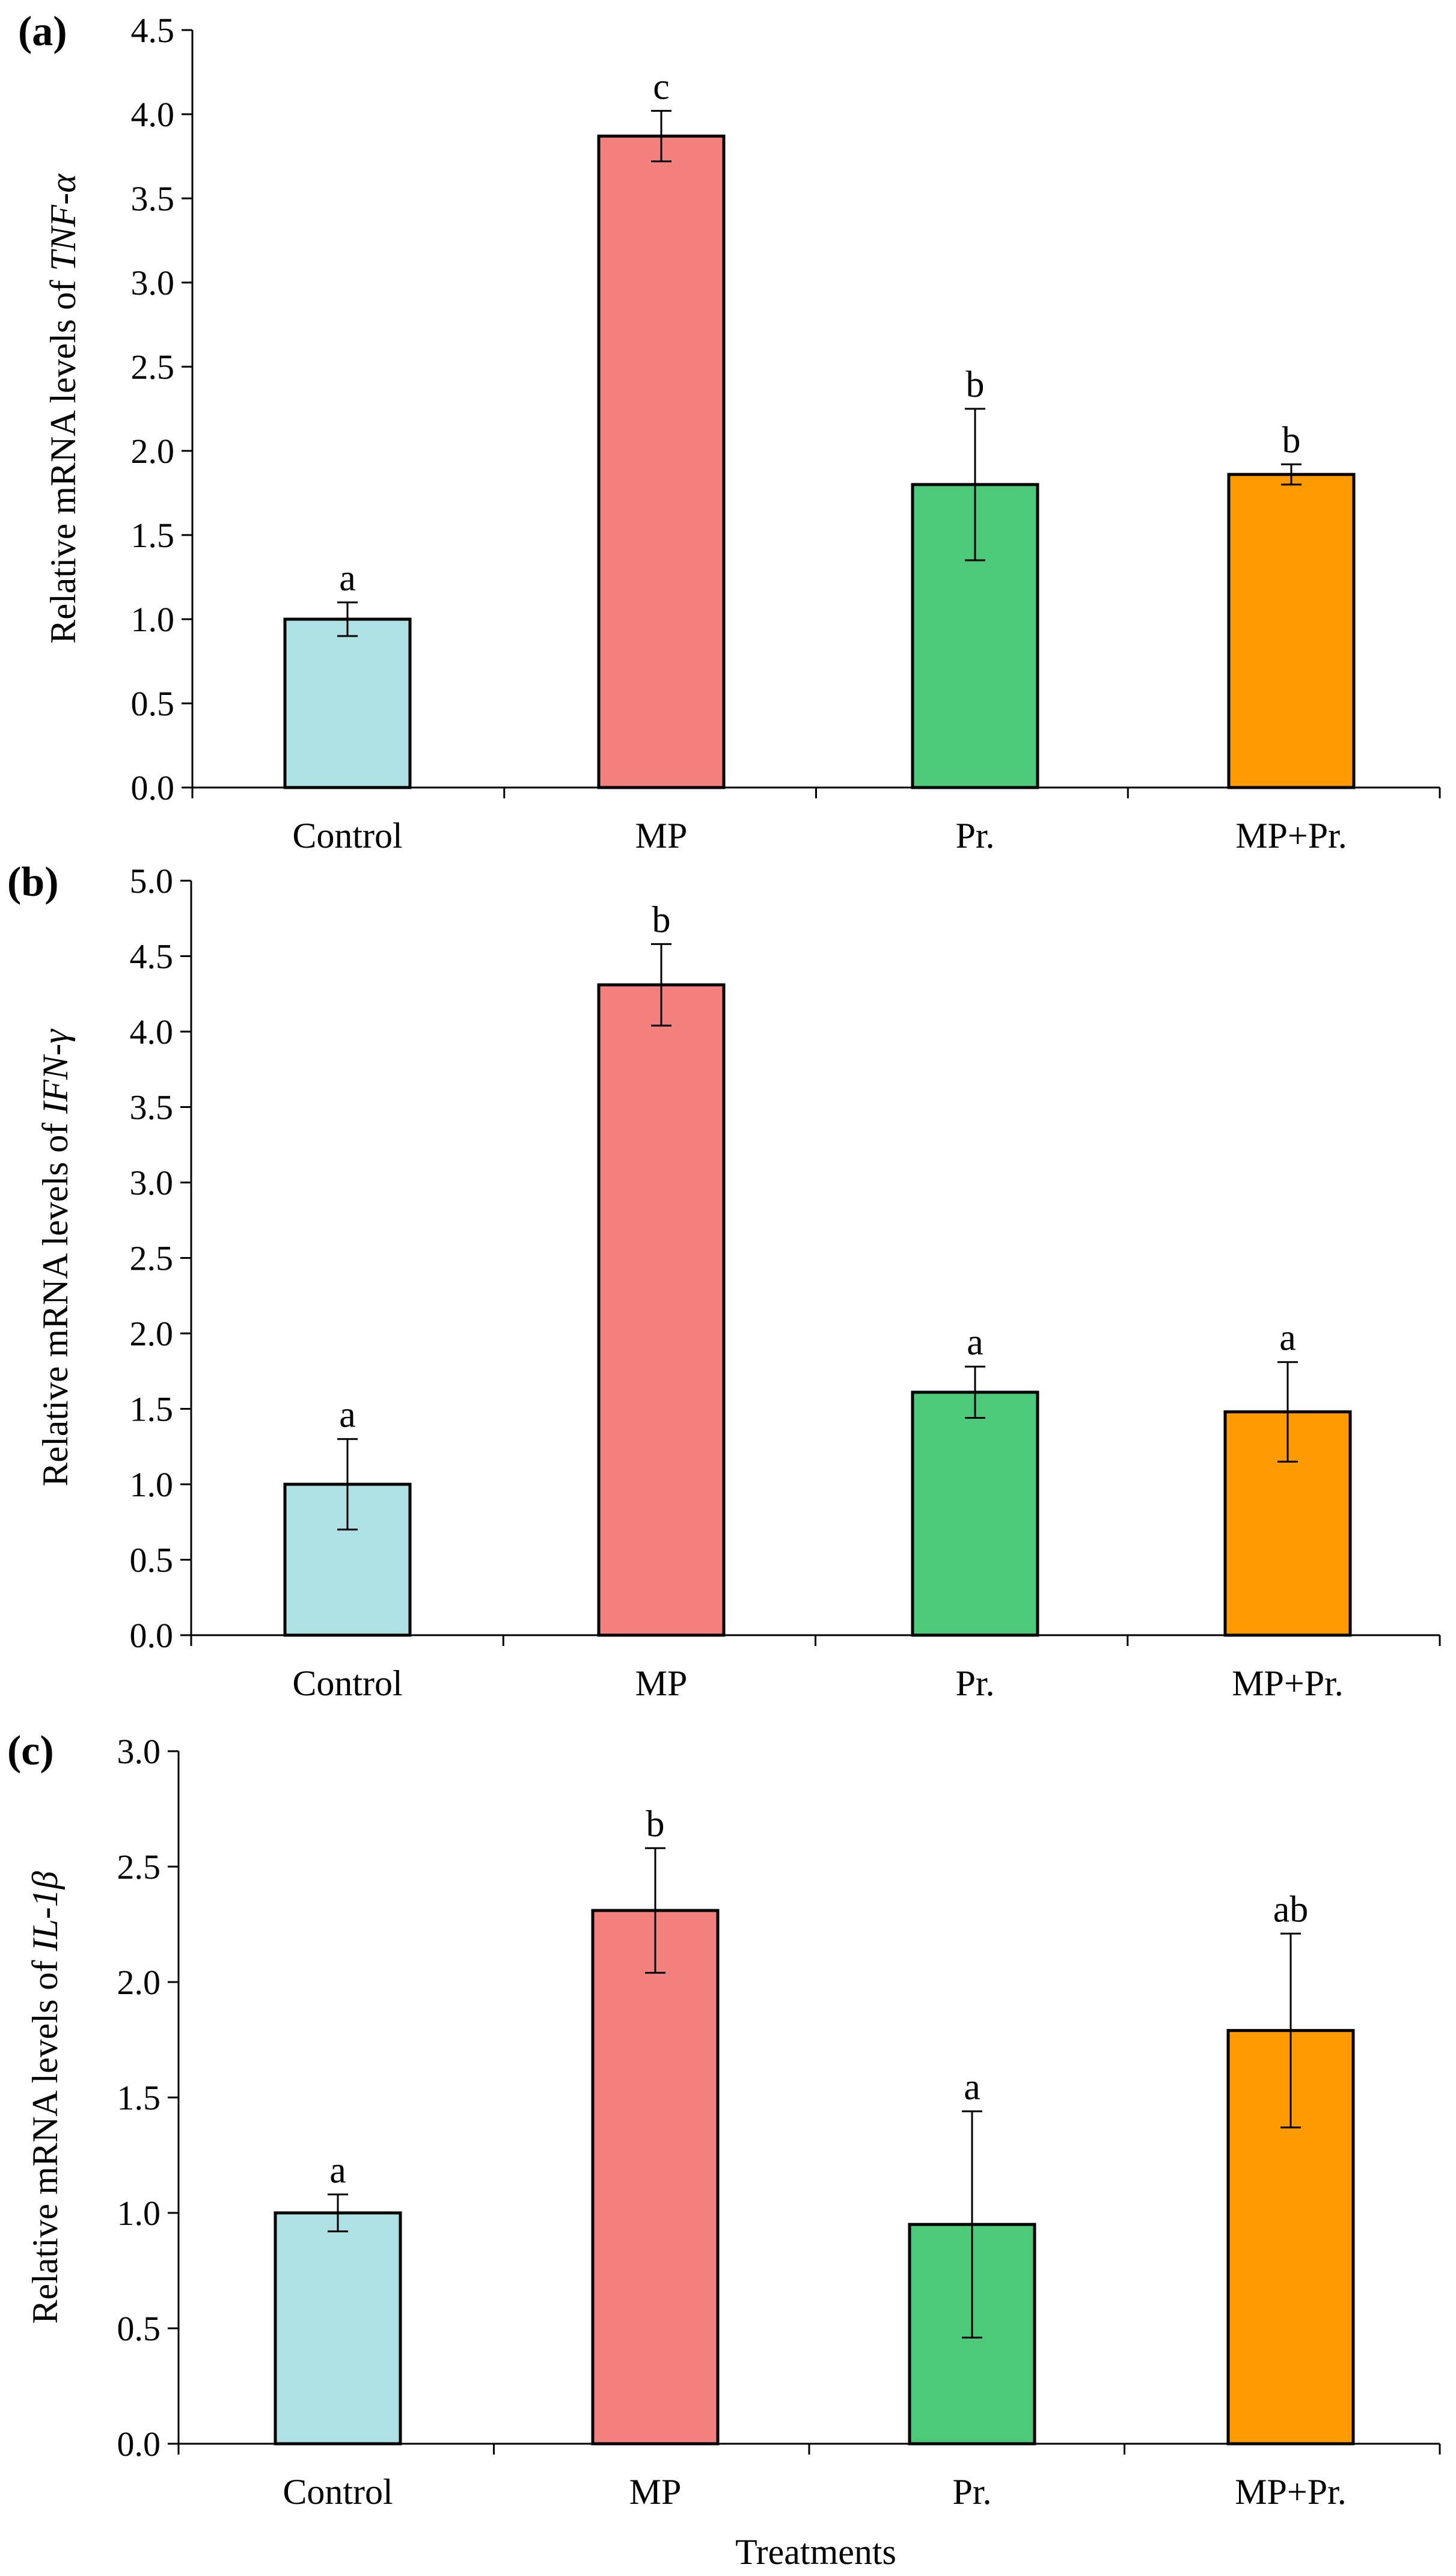  What do you see at coordinates (152, 881) in the screenshot?
I see `y-tick-label: 5.0` at bounding box center [152, 881].